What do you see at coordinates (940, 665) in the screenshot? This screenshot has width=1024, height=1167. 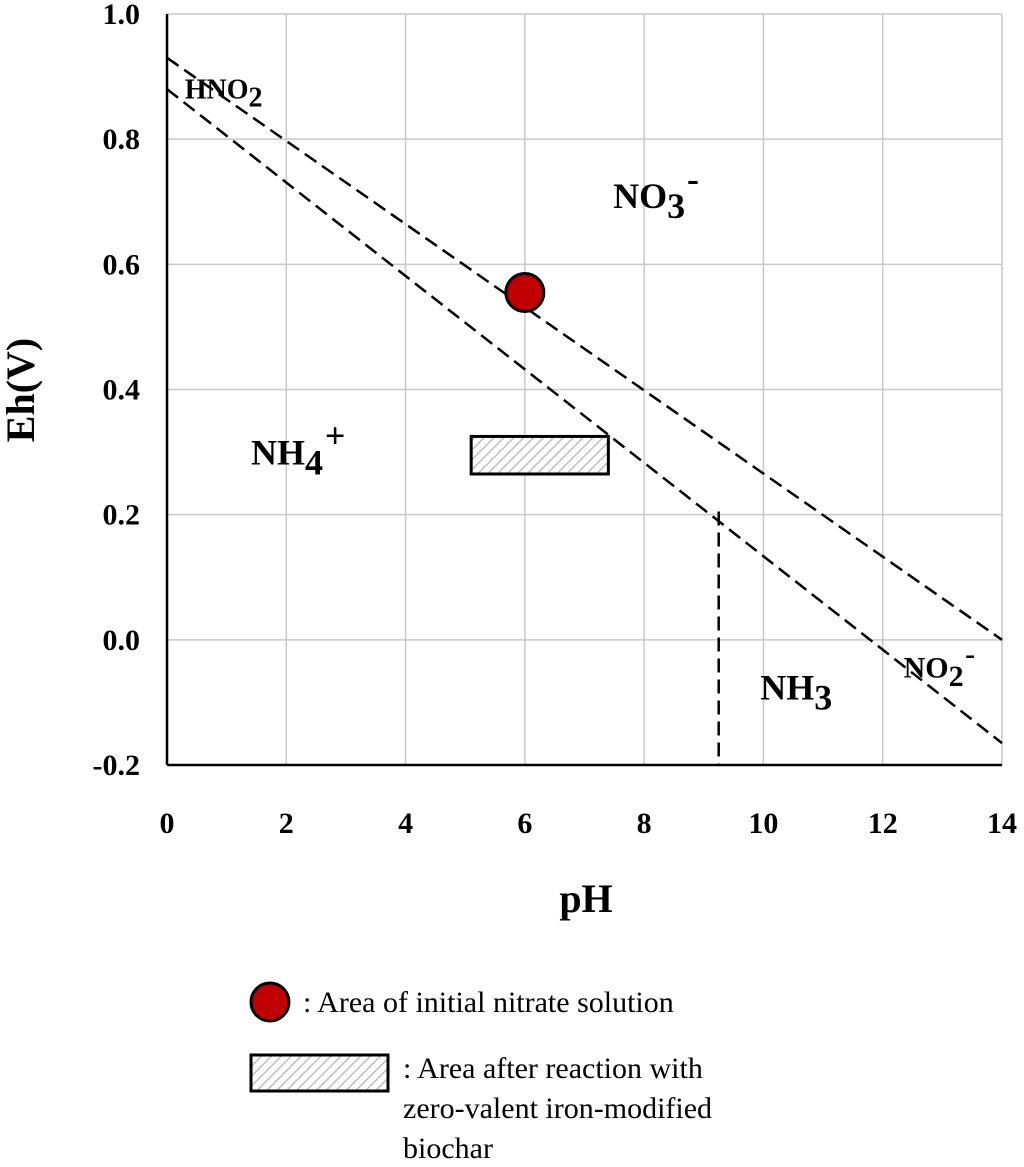 I see `species-label-no2: NO2-` at bounding box center [940, 665].